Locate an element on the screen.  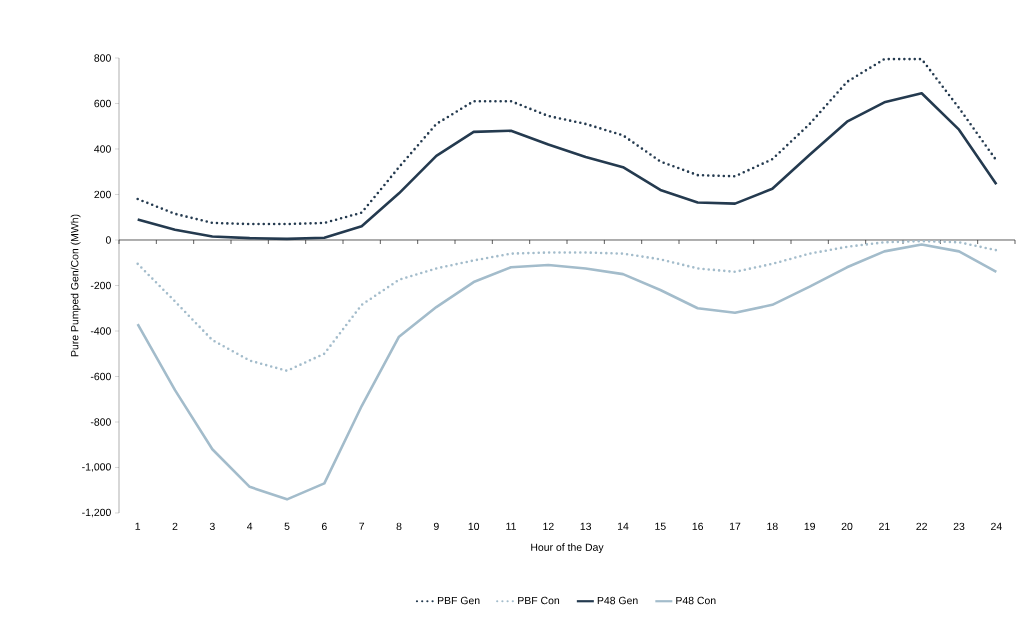
x-tick-label: 23 is located at coordinates (959, 526).